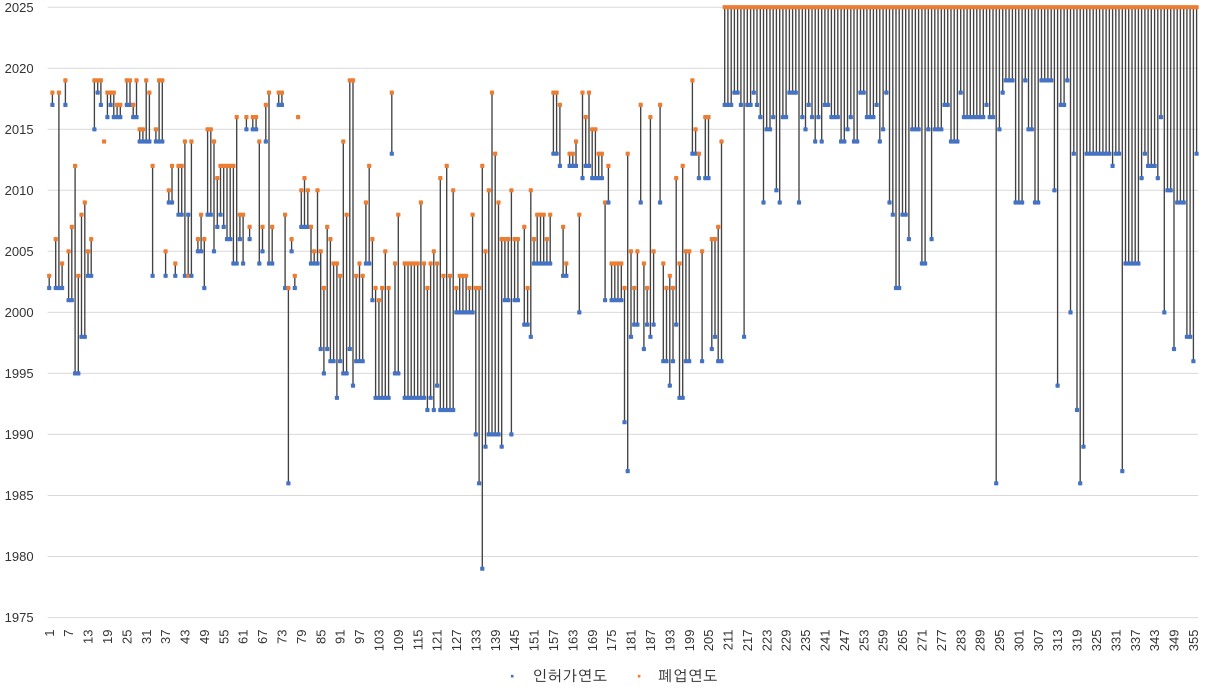  What do you see at coordinates (475, 641) in the screenshot?
I see `svg-text: 133` at bounding box center [475, 641].